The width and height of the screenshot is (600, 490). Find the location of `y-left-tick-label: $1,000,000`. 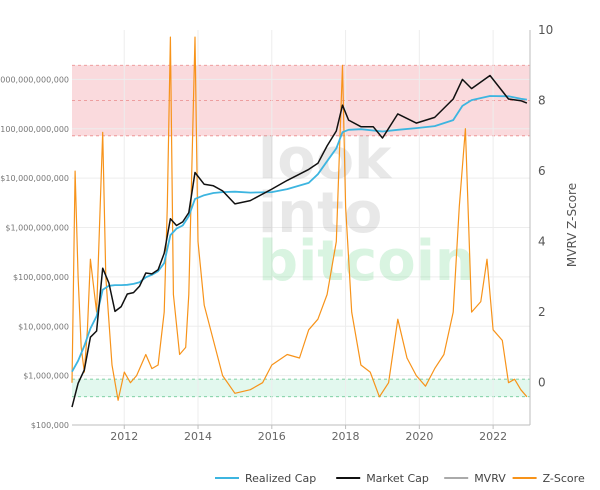

y-left-tick-label: $1,000,000 is located at coordinates (46, 376).